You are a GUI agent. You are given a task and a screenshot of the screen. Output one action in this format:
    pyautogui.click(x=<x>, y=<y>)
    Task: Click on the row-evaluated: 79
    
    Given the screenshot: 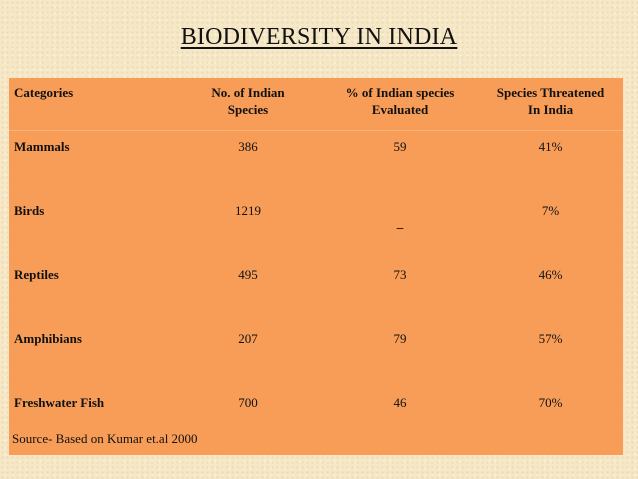 What is the action you would take?
    pyautogui.click(x=400, y=338)
    